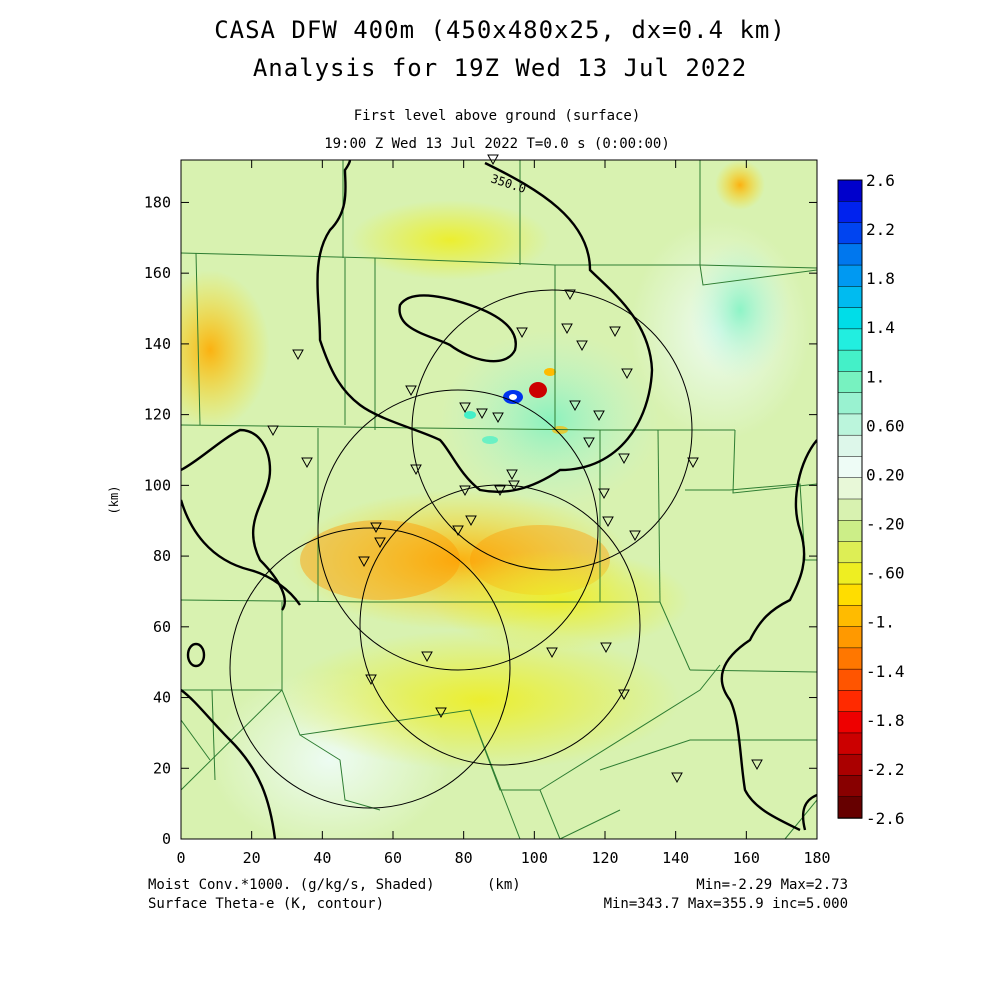  I want to click on y-tick-label: 60, so click(162, 627).